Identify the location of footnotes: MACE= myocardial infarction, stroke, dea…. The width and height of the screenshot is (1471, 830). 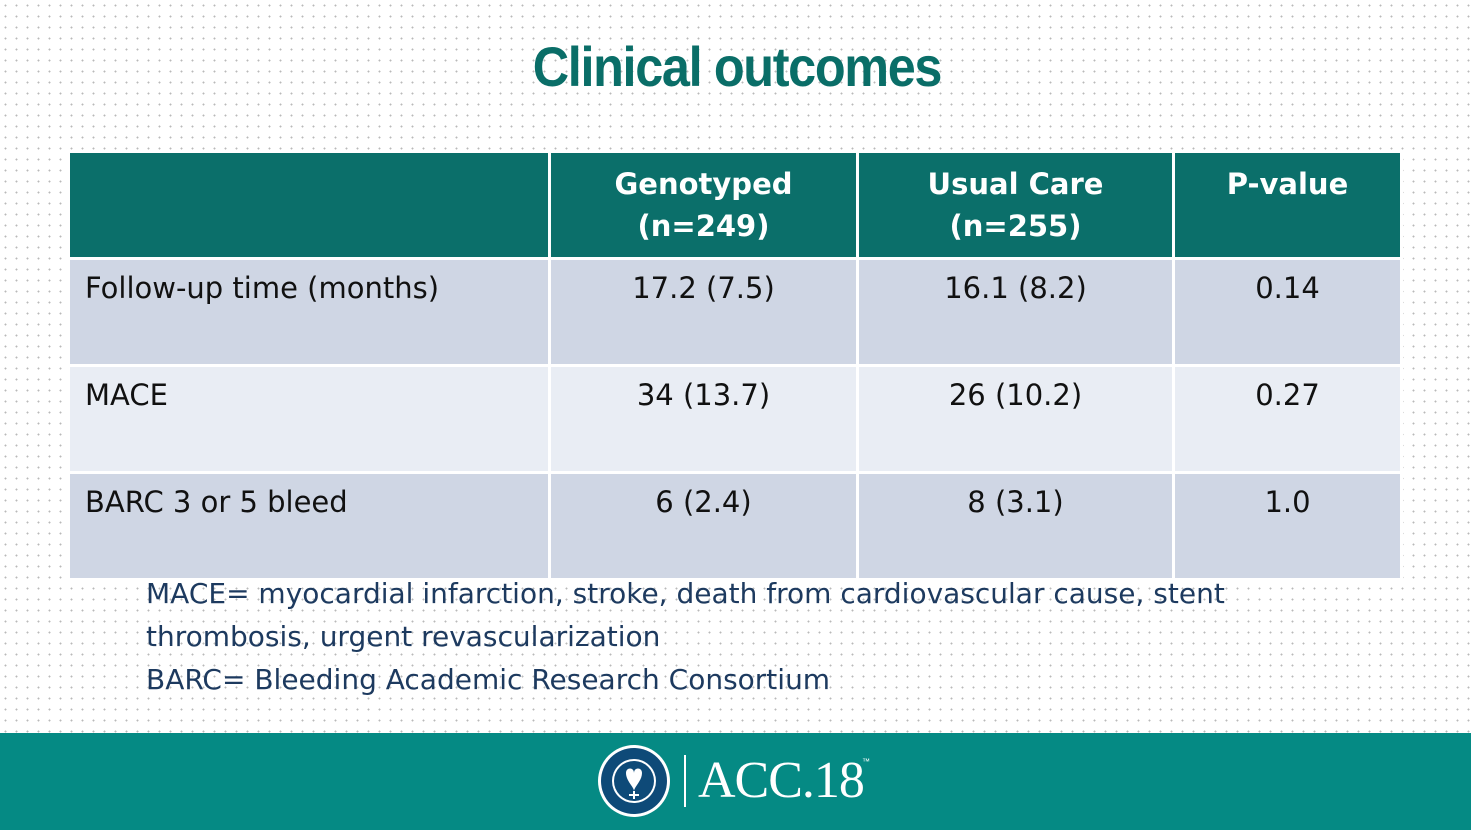
(746, 636).